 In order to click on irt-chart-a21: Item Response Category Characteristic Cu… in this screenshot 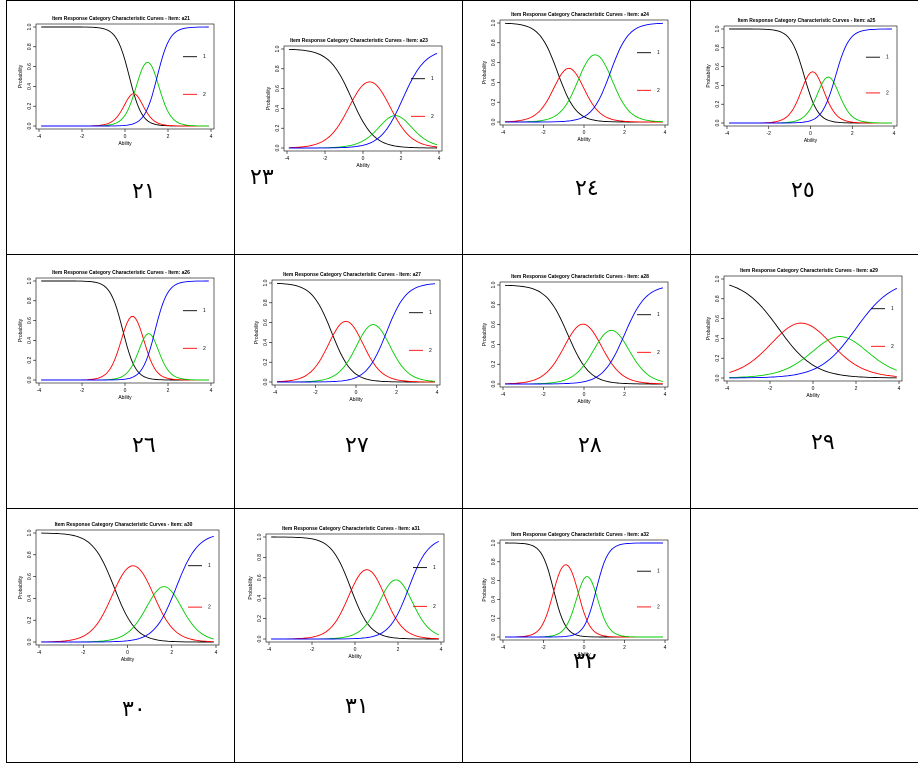, I will do `click(116, 81)`.